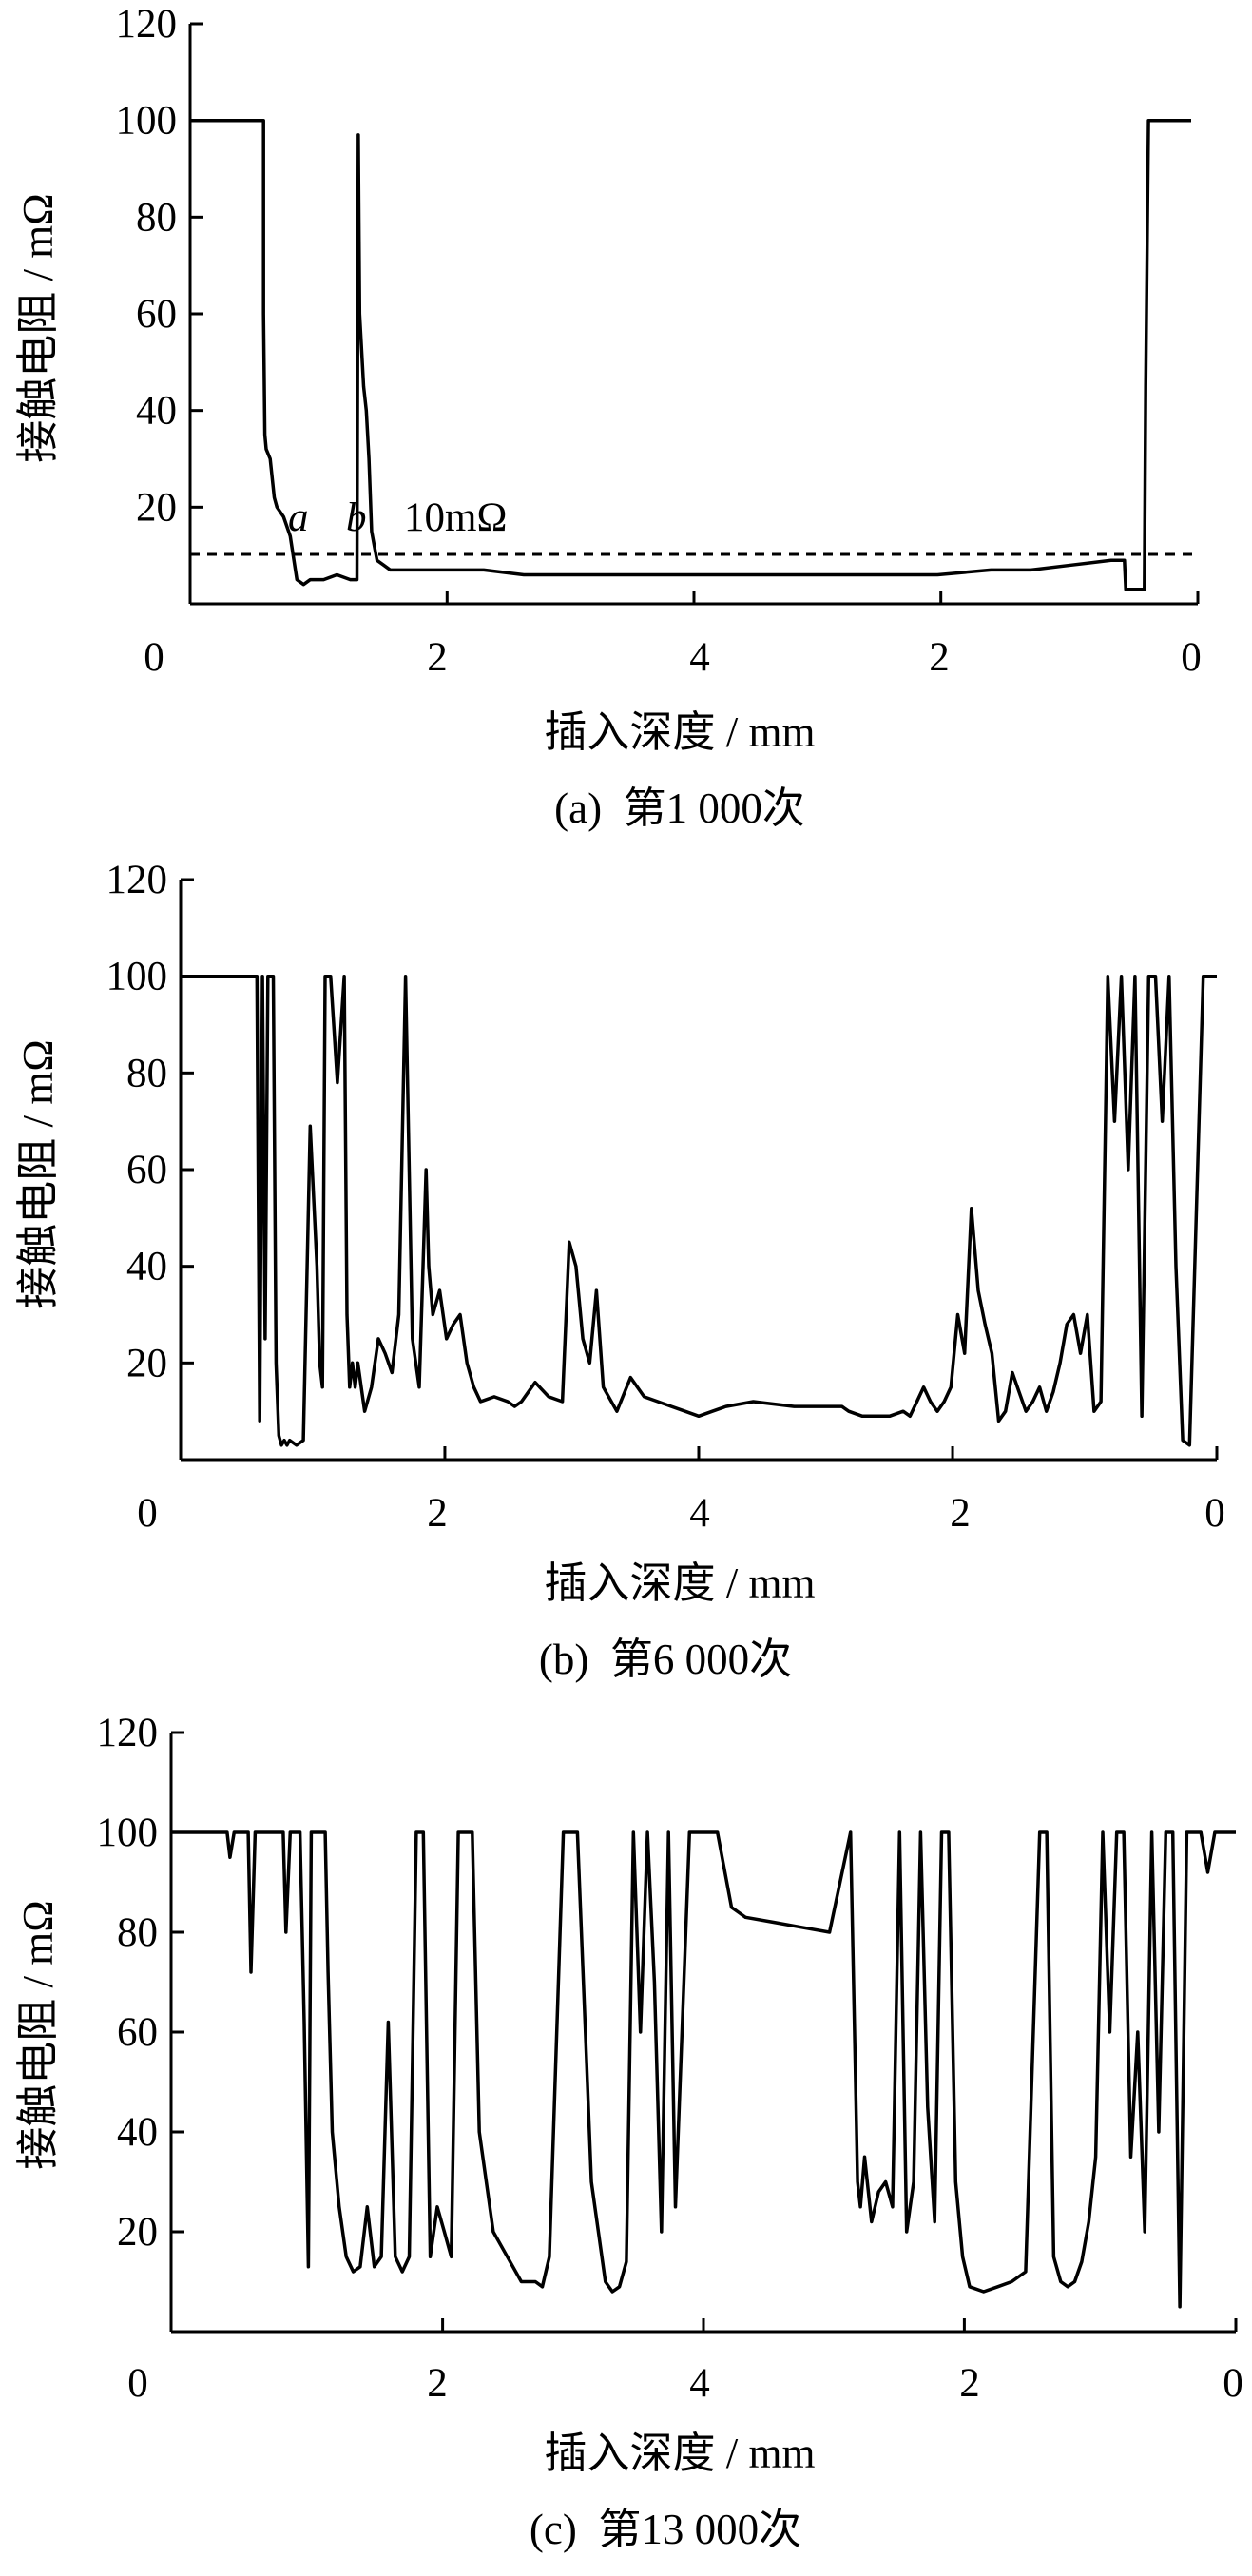 The width and height of the screenshot is (1252, 2576). What do you see at coordinates (680, 2453) in the screenshot?
I see `panel-c-xlabel: 插入深度 / mm` at bounding box center [680, 2453].